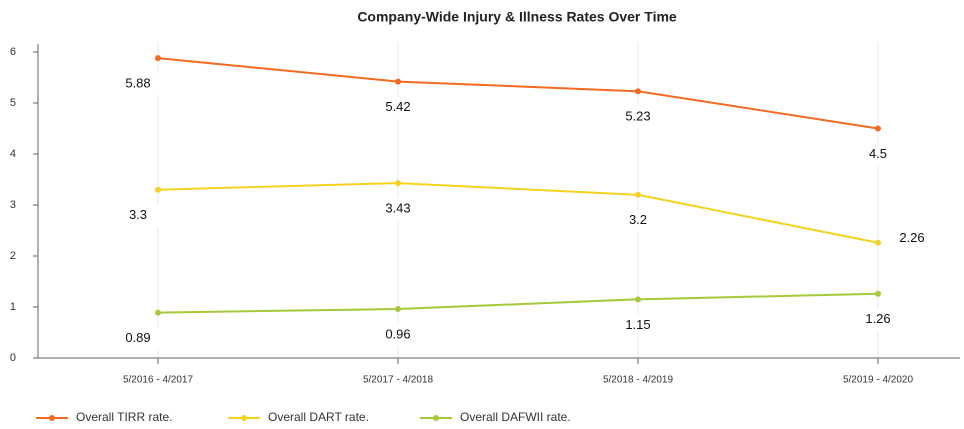 This screenshot has height=429, width=964. I want to click on data-label: 3.43, so click(397, 208).